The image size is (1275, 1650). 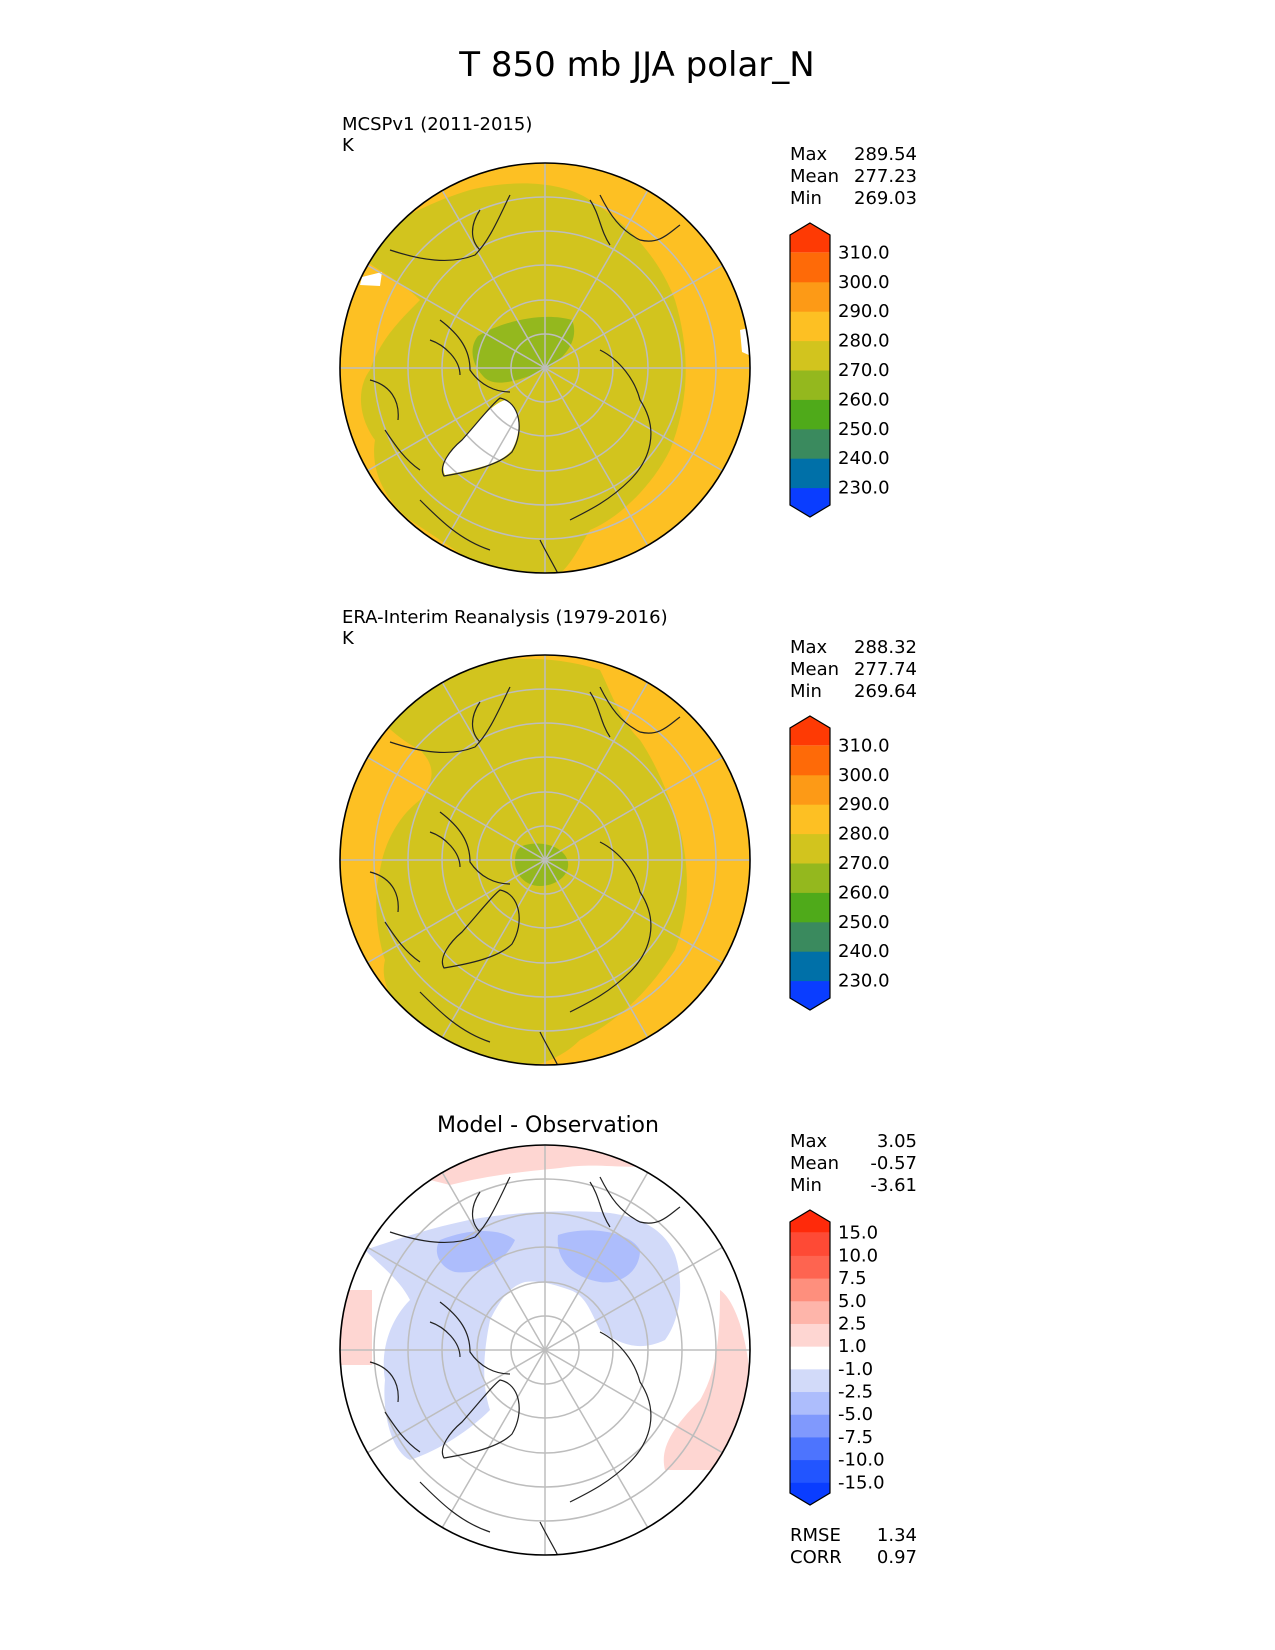 What do you see at coordinates (893, 1185) in the screenshot?
I see `stat-min-value: -3.61` at bounding box center [893, 1185].